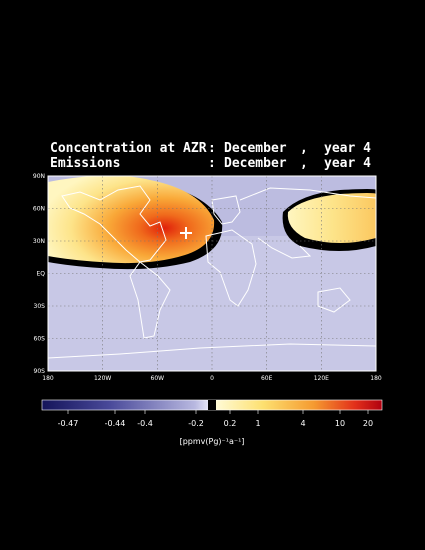  What do you see at coordinates (39, 176) in the screenshot?
I see `lat-label: 90N` at bounding box center [39, 176].